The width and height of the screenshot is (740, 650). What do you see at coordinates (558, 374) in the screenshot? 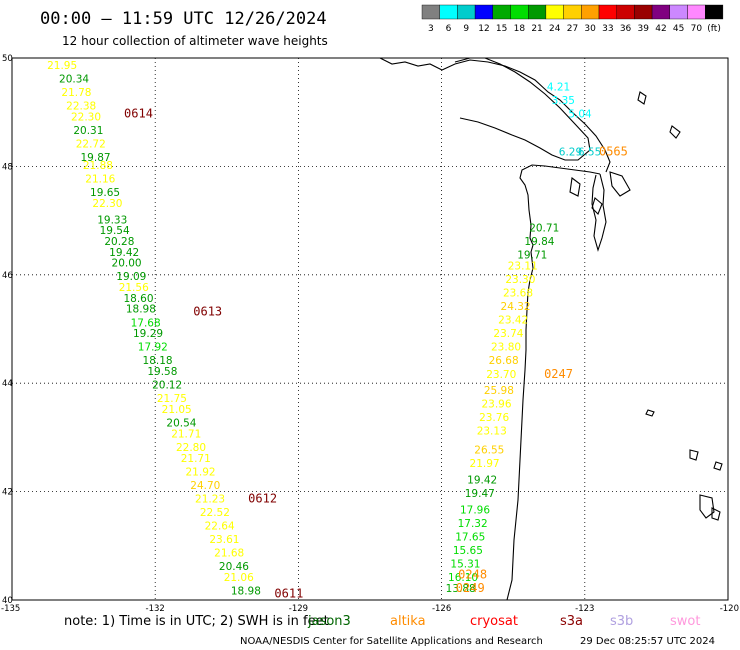
I see `pass-number-label: 0247` at bounding box center [558, 374].